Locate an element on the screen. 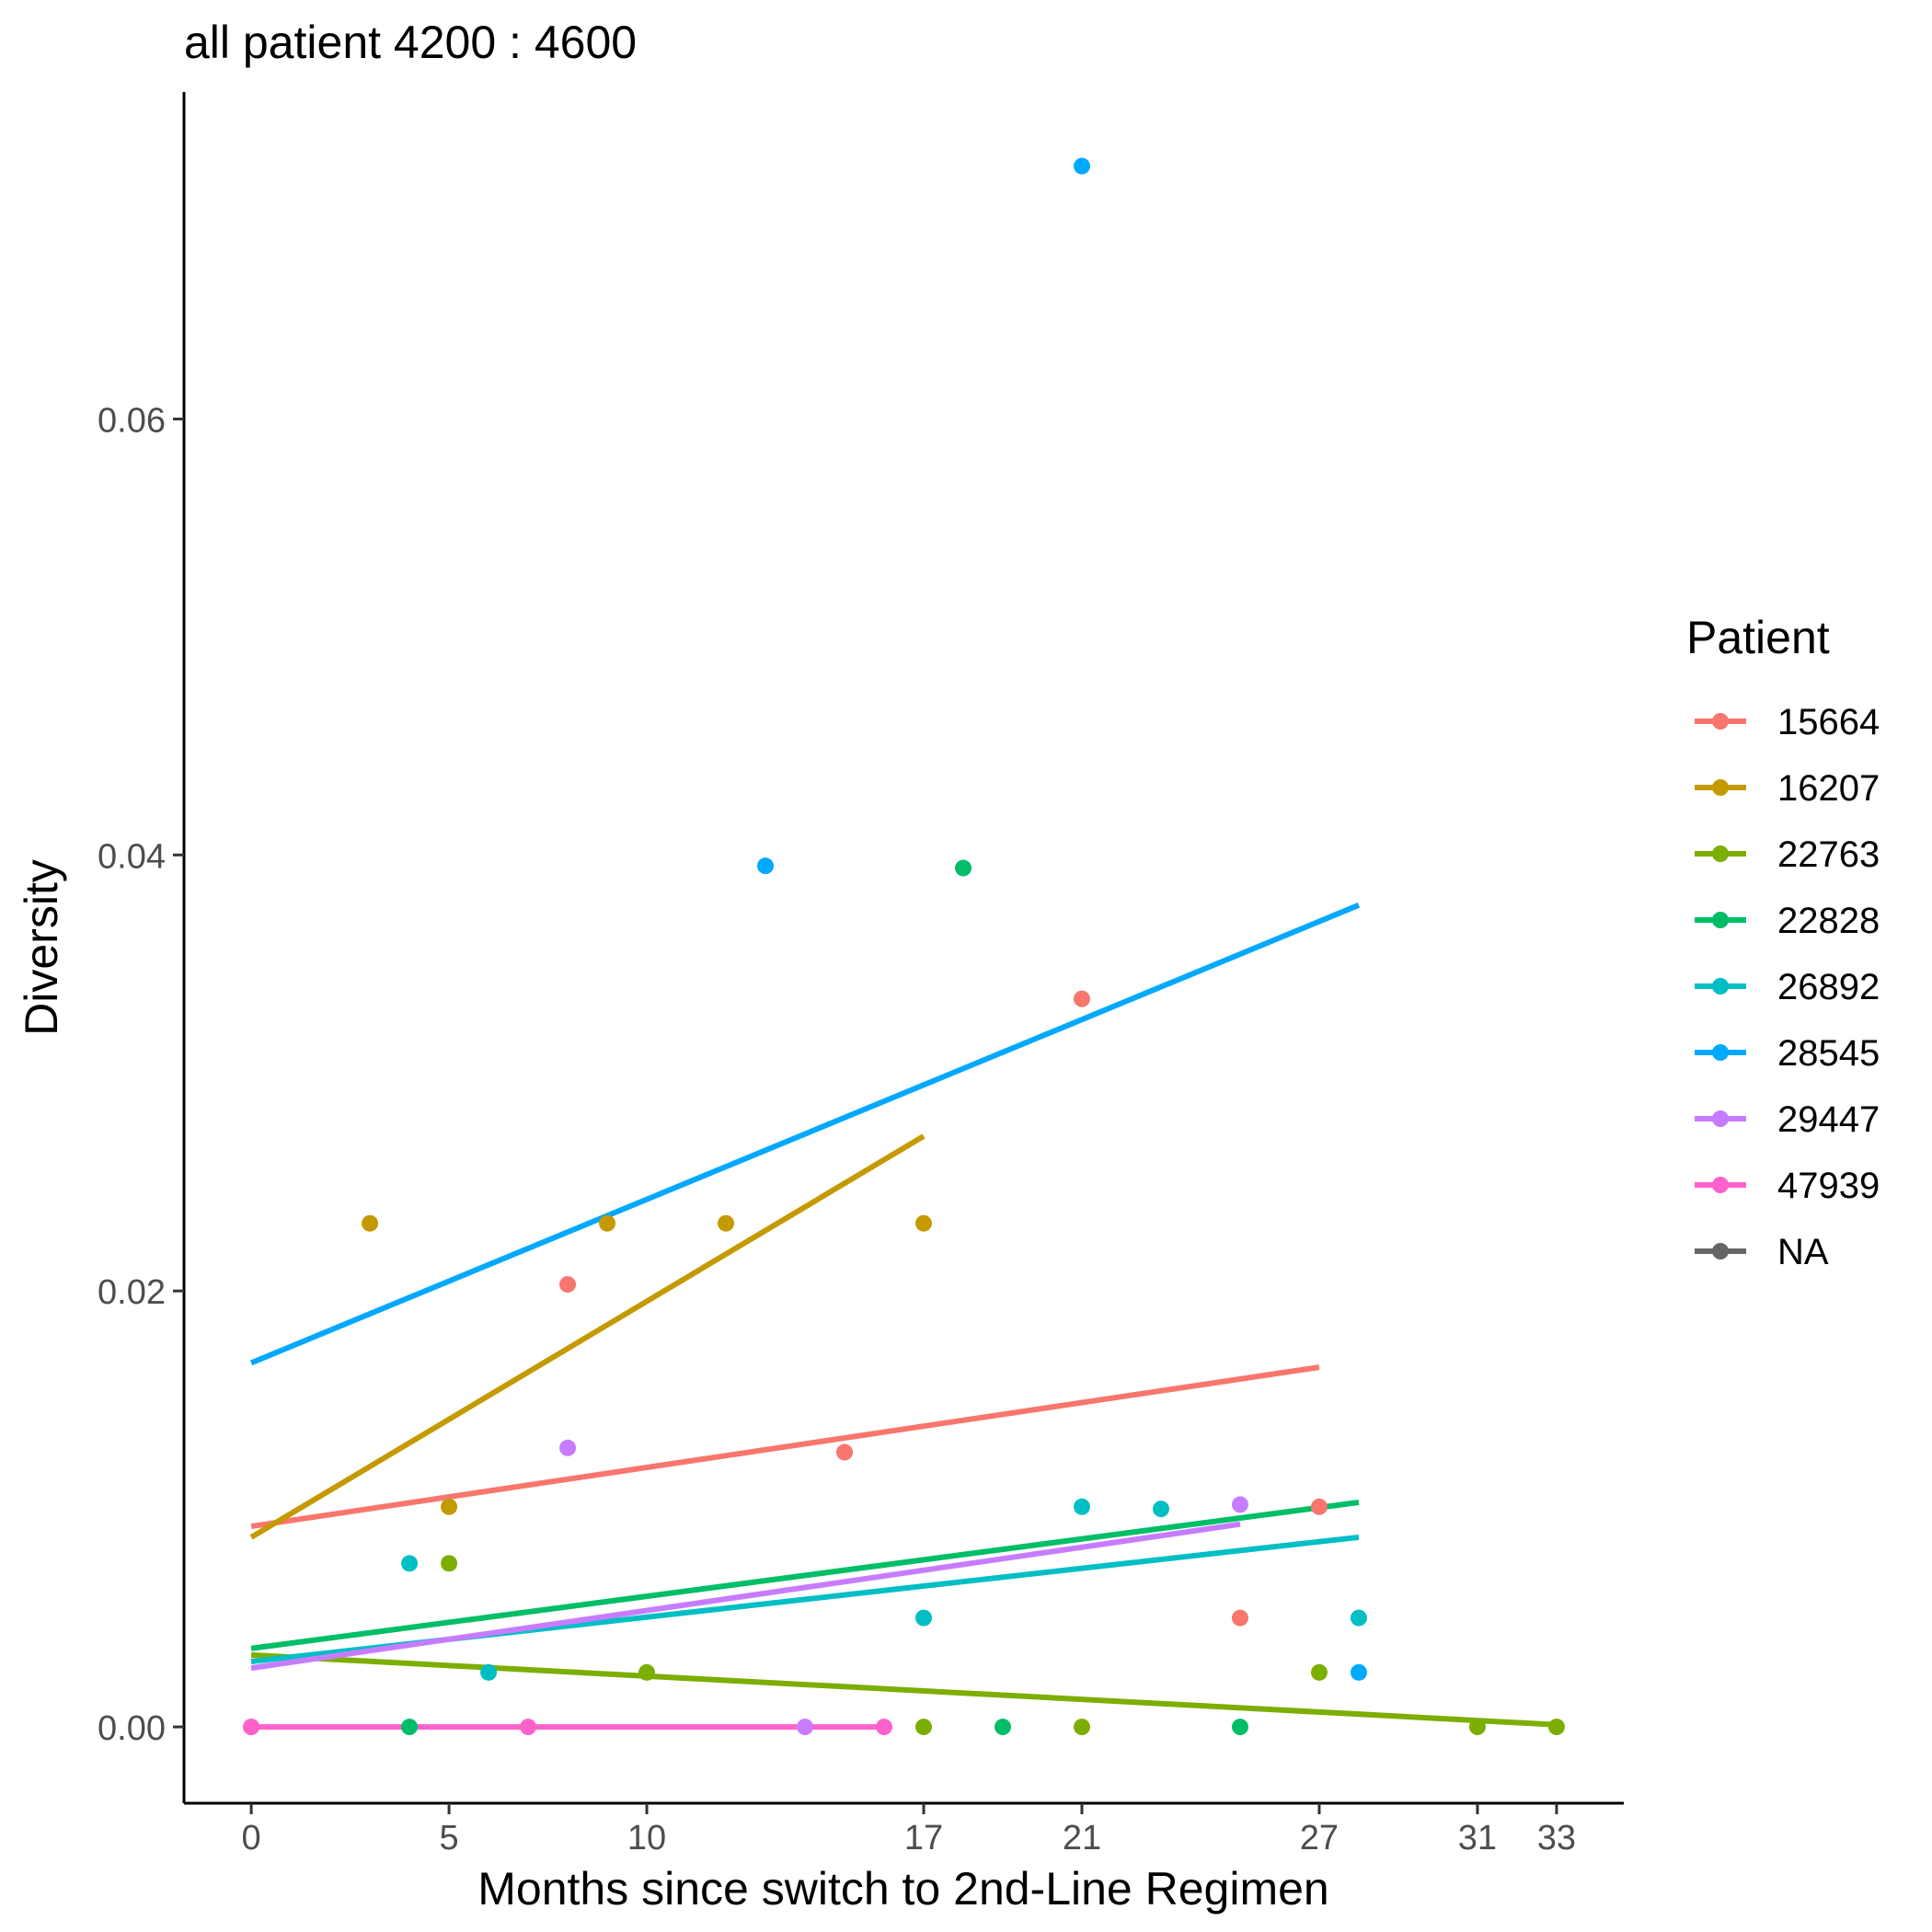  legend-label: 16207 is located at coordinates (1828, 788).